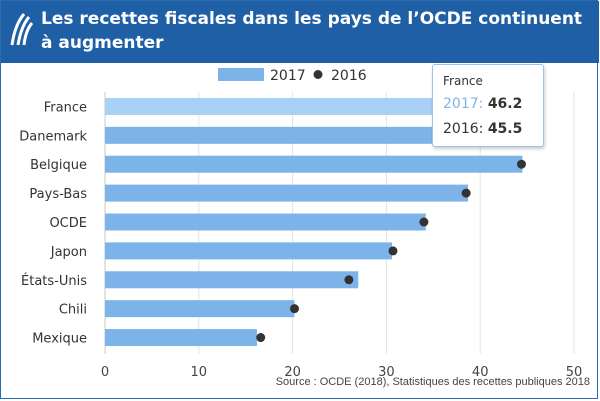  Describe the element at coordinates (294, 309) in the screenshot. I see `dot-2016-chili` at that location.